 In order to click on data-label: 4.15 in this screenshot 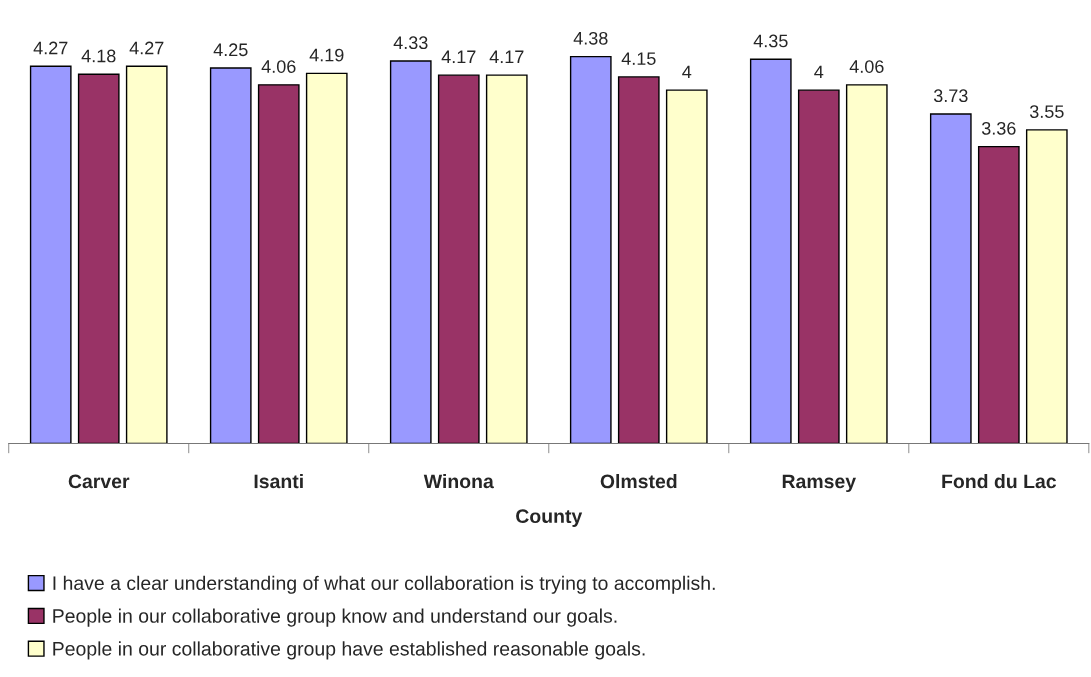, I will do `click(638, 58)`.